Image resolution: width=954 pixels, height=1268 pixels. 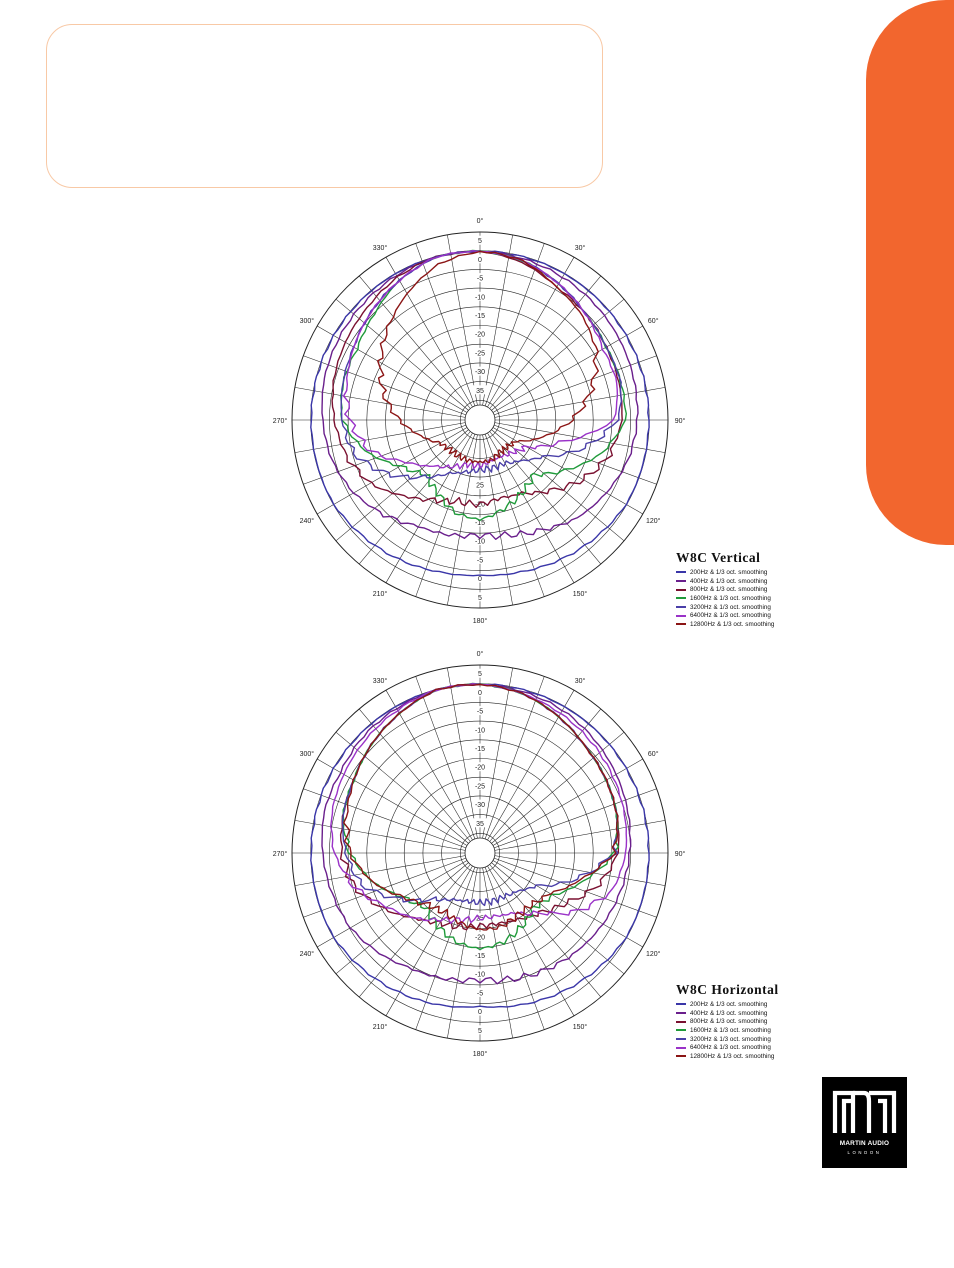 I want to click on radial-tick-label: 25, so click(x=480, y=486).